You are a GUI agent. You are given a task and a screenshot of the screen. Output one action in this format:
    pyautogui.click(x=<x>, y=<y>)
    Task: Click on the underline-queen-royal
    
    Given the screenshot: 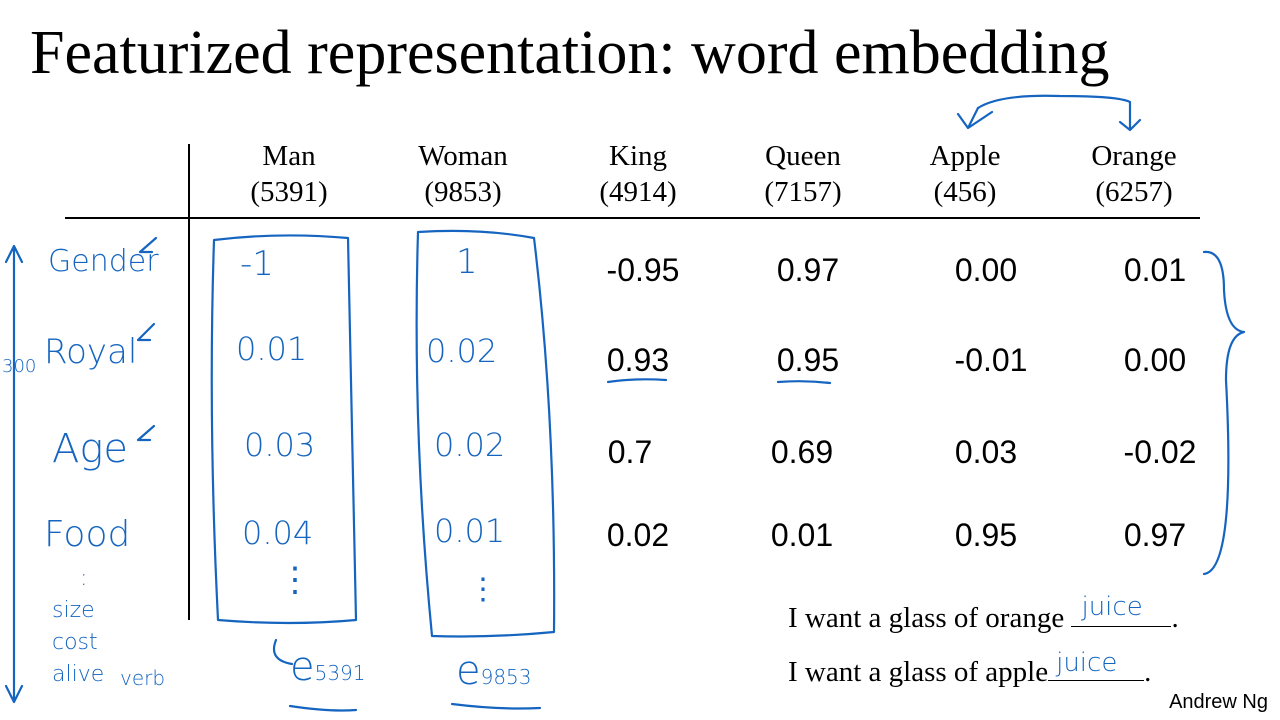 What is the action you would take?
    pyautogui.click(x=804, y=382)
    